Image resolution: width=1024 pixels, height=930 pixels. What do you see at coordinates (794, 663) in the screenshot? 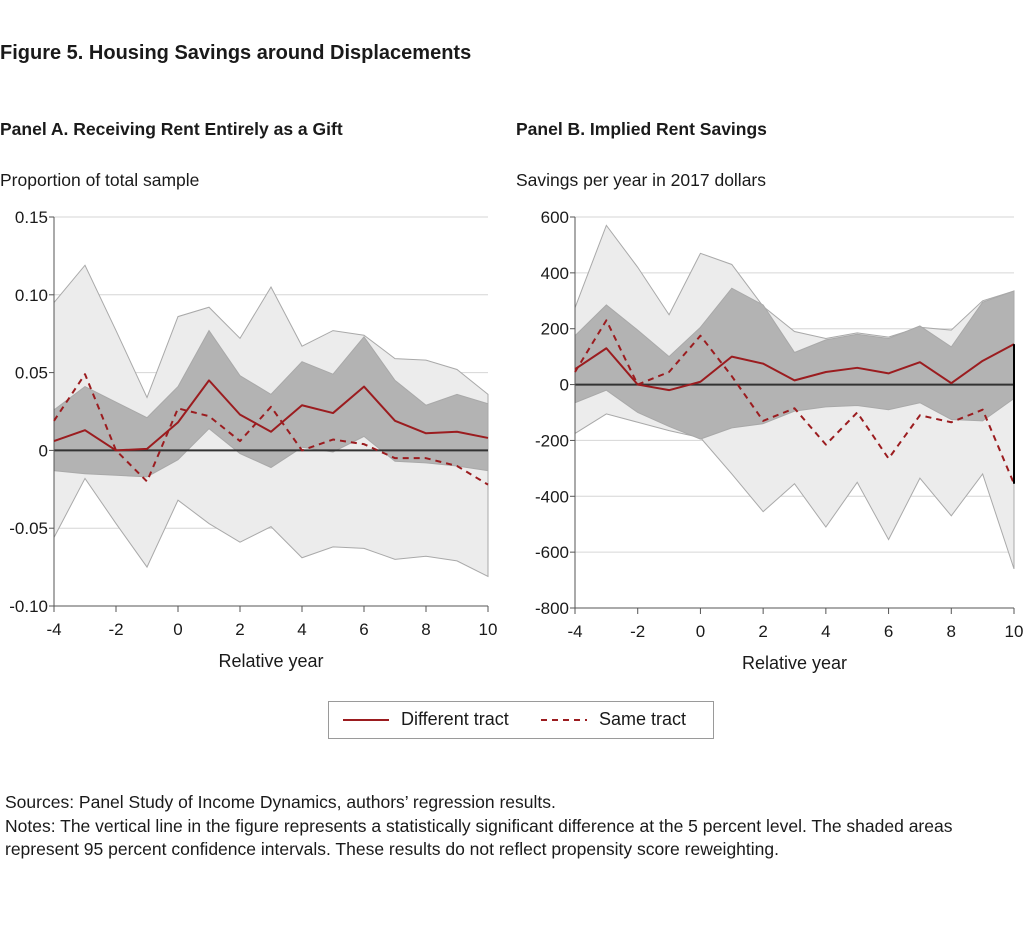
I see `panel-b-x-axis-label: Relative year` at bounding box center [794, 663].